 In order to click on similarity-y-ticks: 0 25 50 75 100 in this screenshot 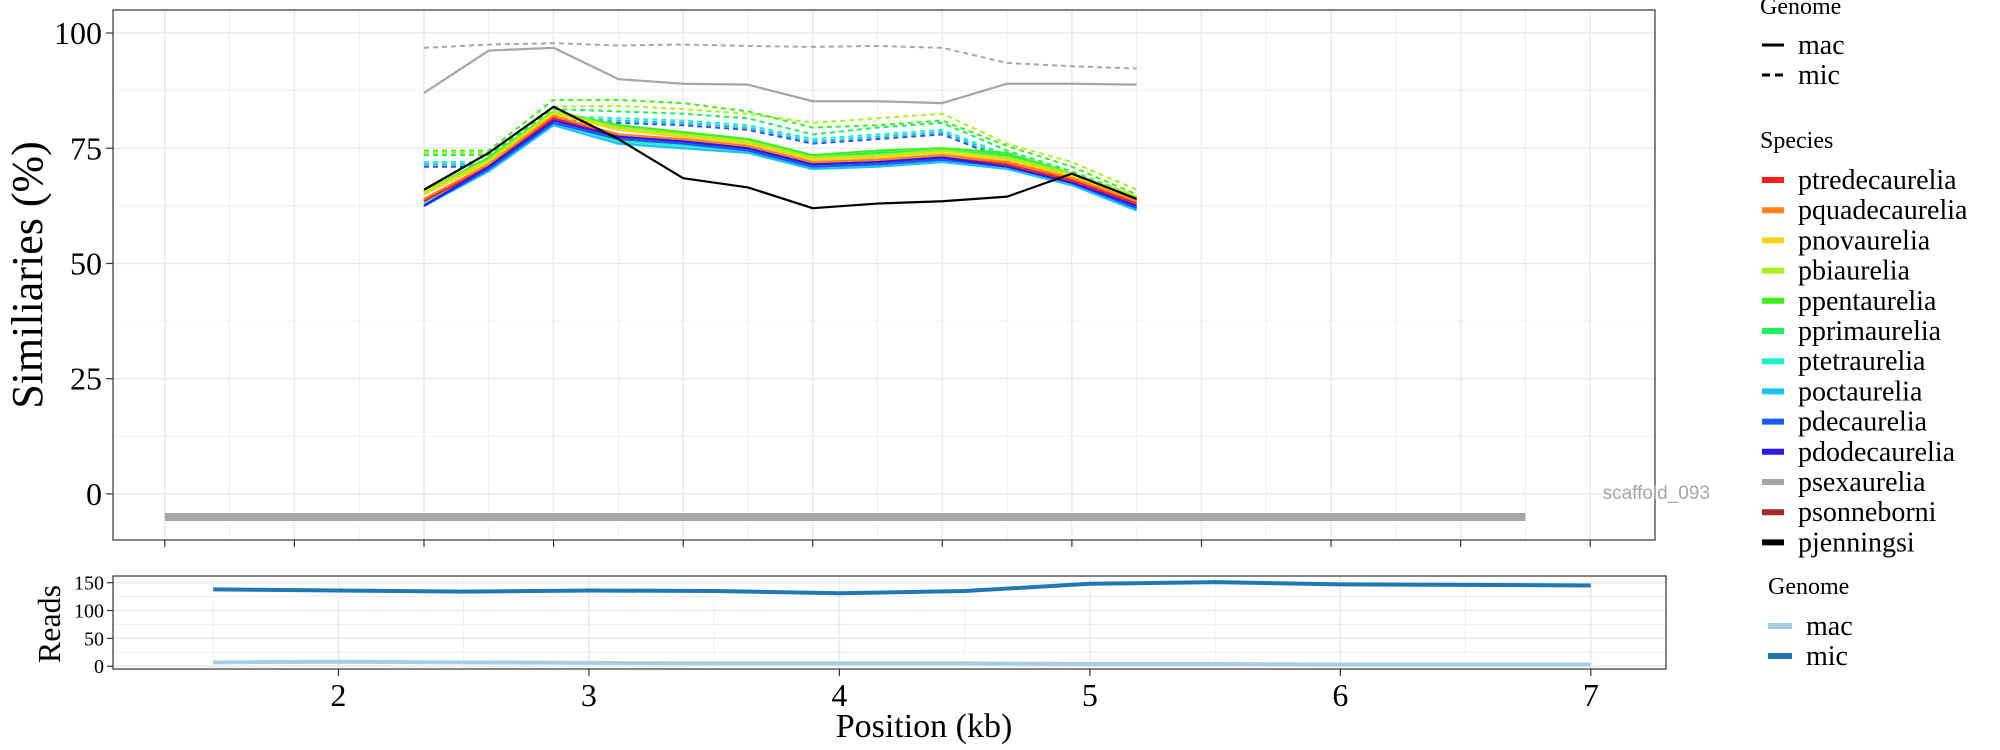, I will do `click(83, 263)`.